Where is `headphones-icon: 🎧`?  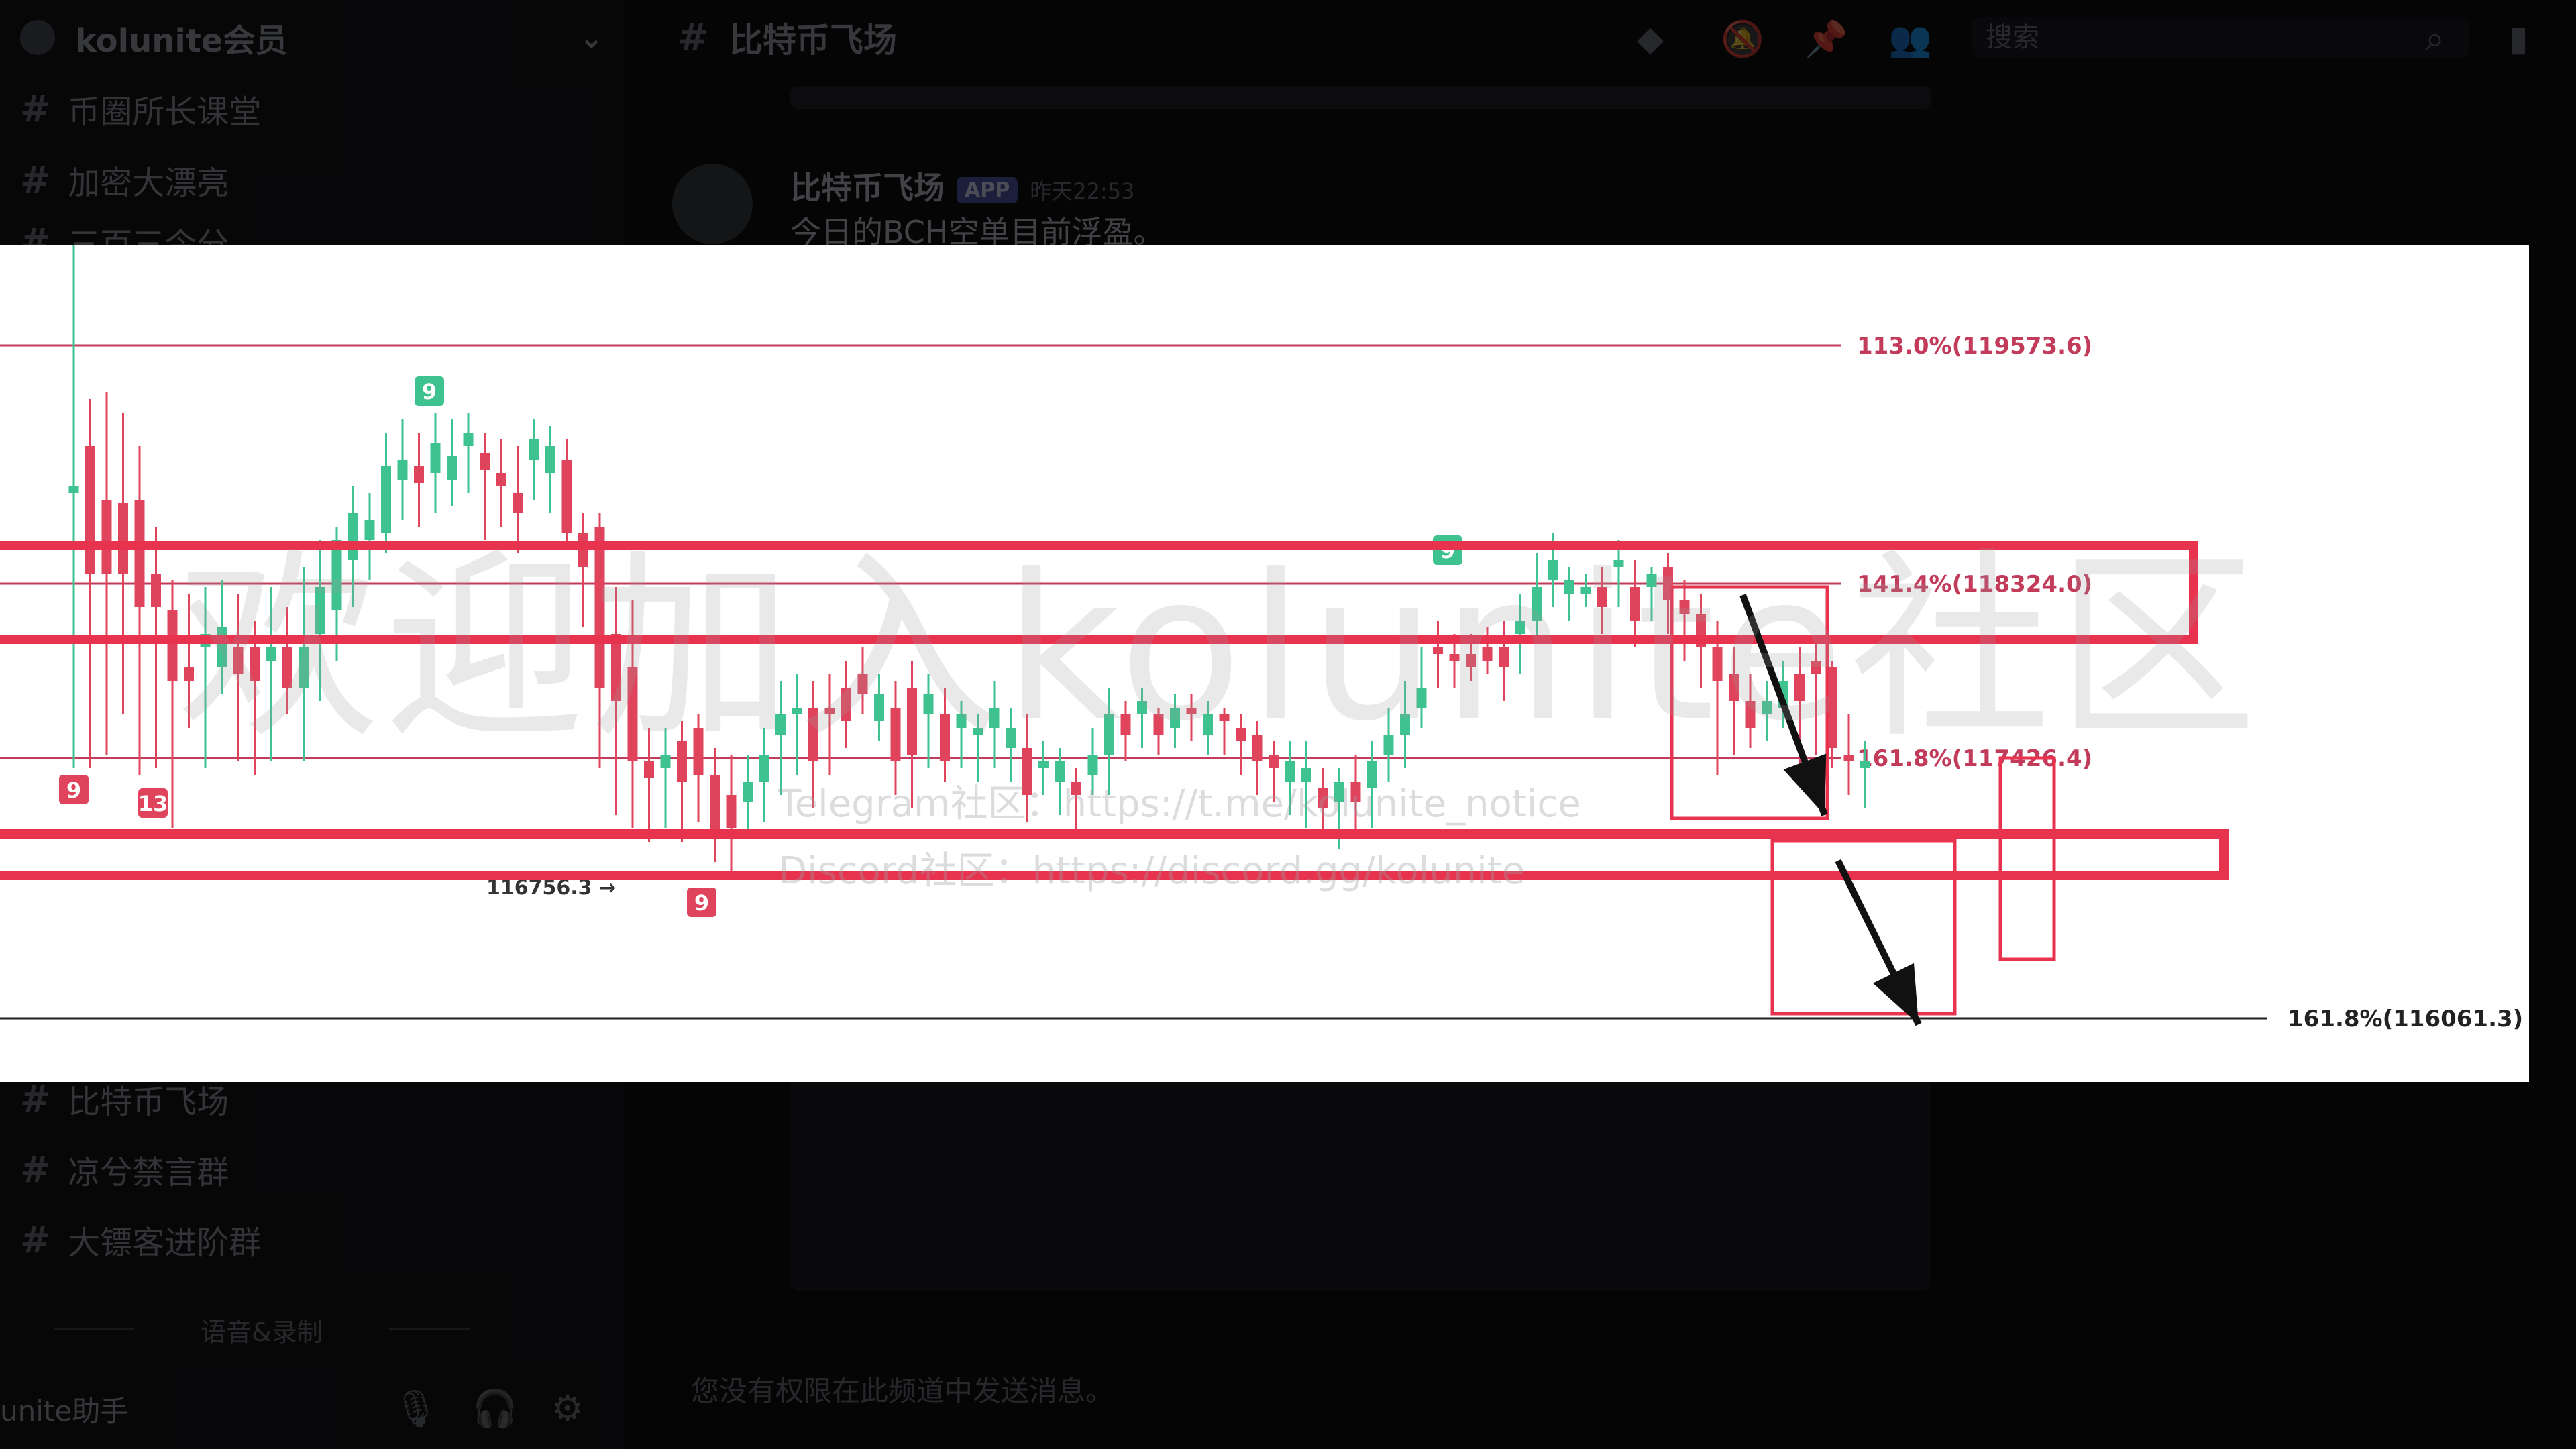 headphones-icon: 🎧 is located at coordinates (495, 1408).